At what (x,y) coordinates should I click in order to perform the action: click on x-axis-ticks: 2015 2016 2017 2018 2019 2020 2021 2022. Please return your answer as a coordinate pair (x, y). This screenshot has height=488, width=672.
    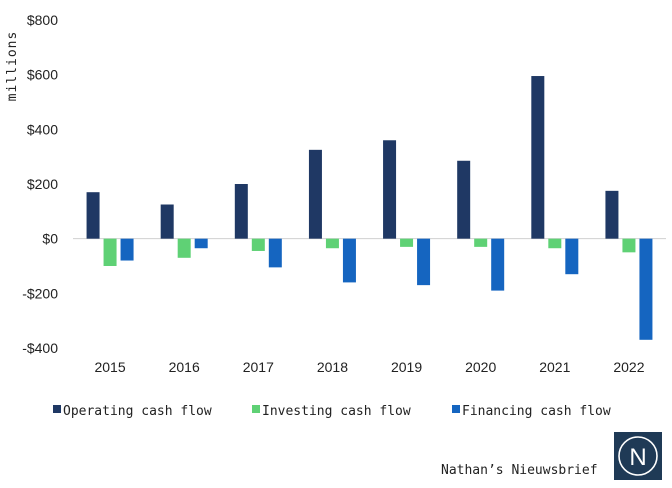
    Looking at the image, I should click on (369, 367).